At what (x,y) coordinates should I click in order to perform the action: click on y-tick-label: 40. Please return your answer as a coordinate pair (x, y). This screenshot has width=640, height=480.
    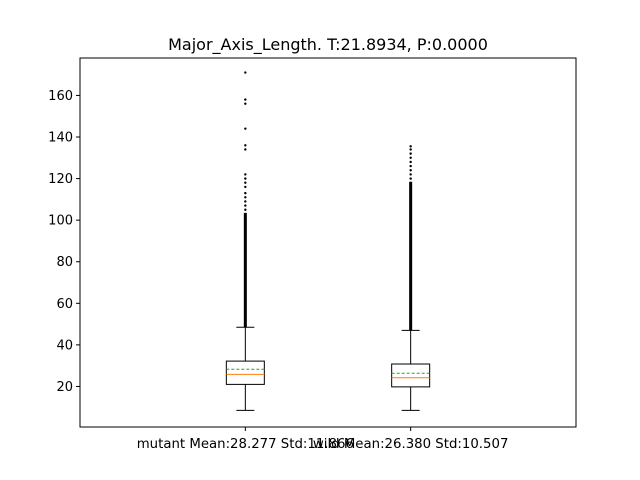
    Looking at the image, I should click on (64, 345).